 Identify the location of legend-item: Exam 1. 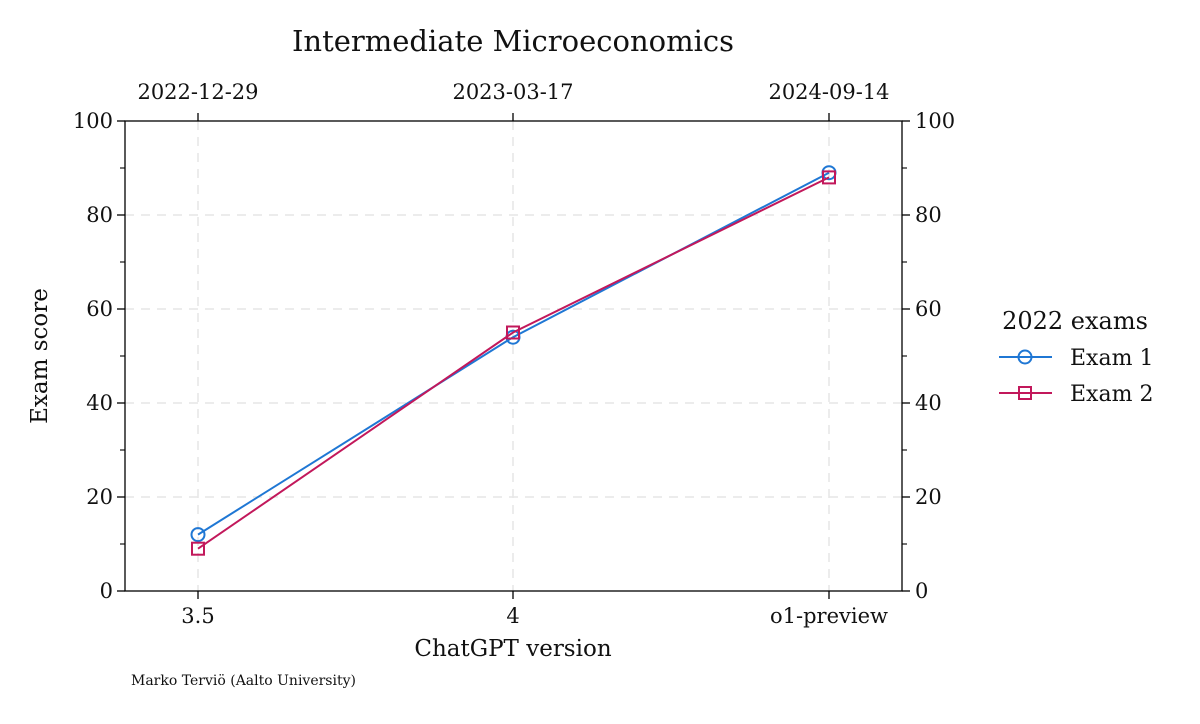
(1076, 358).